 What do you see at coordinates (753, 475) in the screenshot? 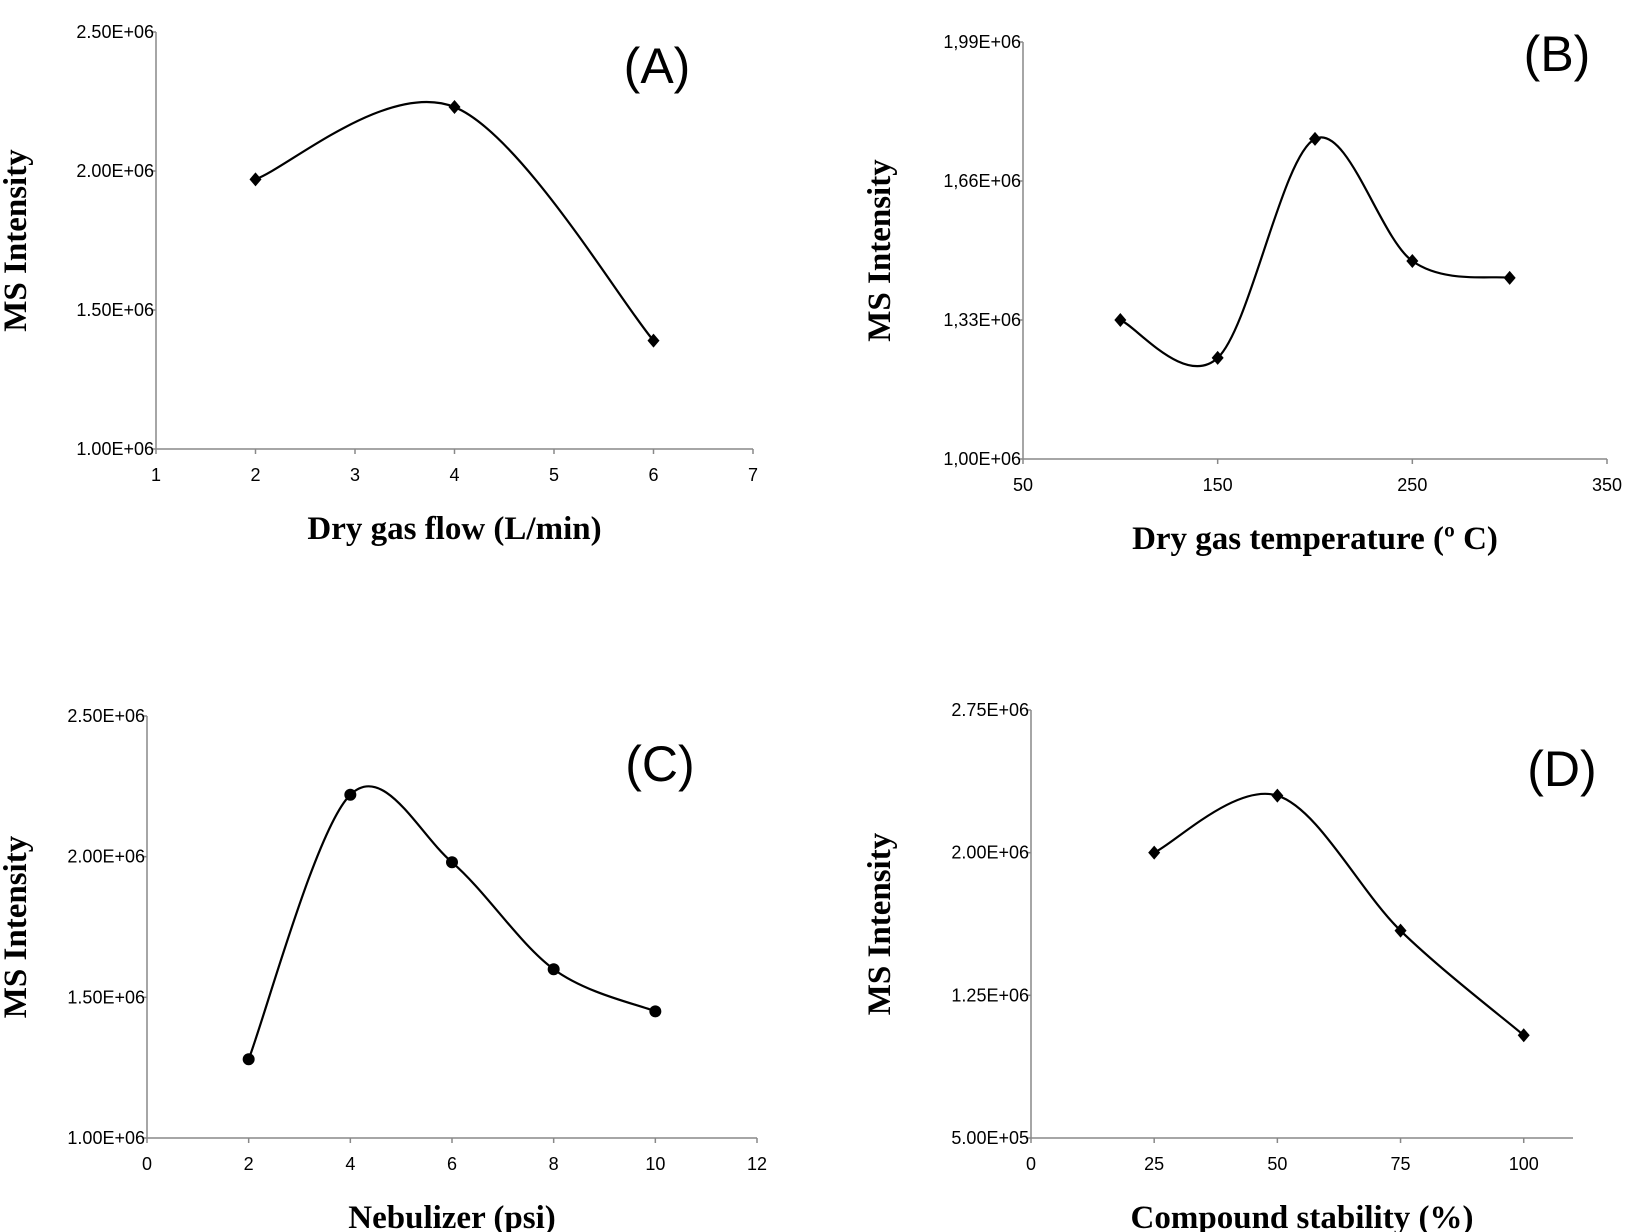
I see `x-tick-label: 7` at bounding box center [753, 475].